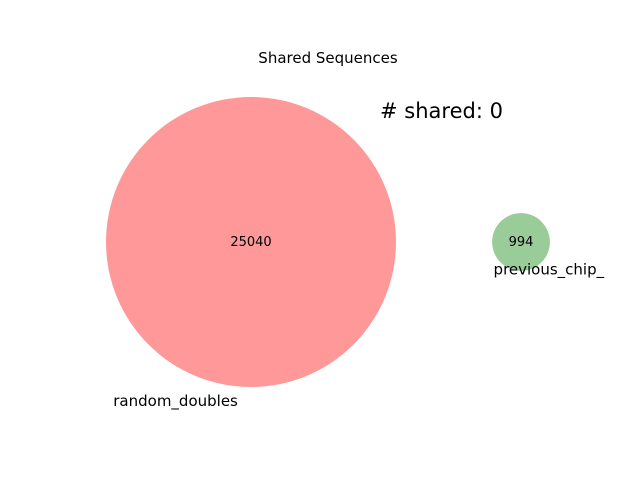 The height and width of the screenshot is (484, 640). Describe the element at coordinates (328, 58) in the screenshot. I see `chart-title: Shared Sequences` at that location.